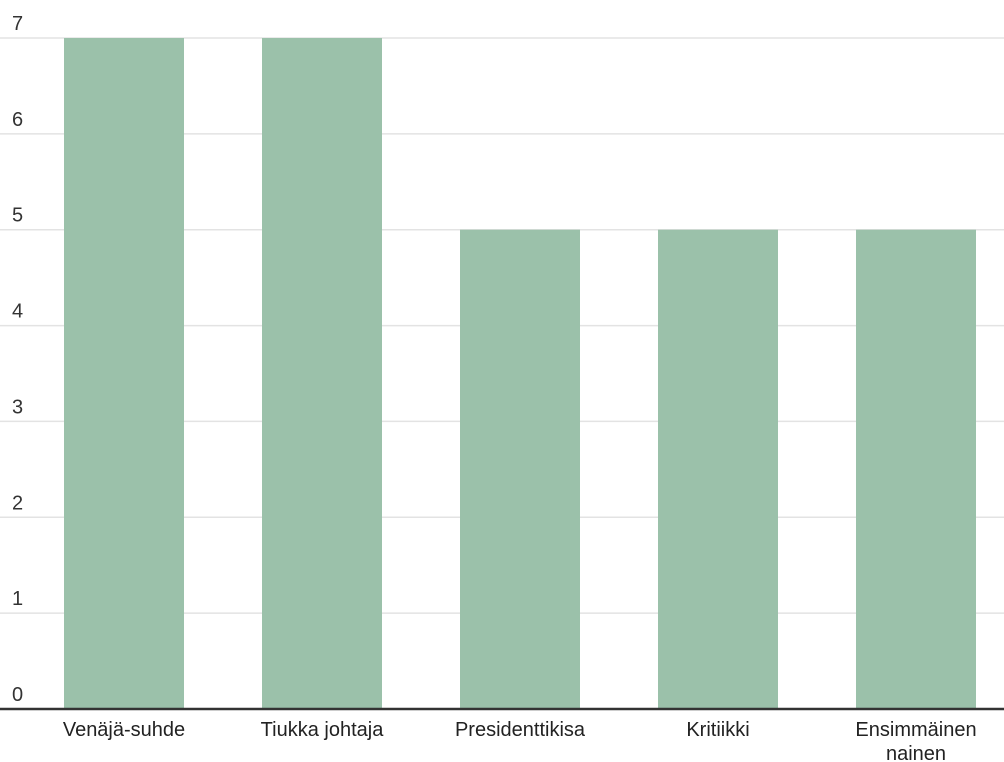 Image resolution: width=1004 pixels, height=762 pixels. What do you see at coordinates (17, 312) in the screenshot?
I see `y-tick-label: 4` at bounding box center [17, 312].